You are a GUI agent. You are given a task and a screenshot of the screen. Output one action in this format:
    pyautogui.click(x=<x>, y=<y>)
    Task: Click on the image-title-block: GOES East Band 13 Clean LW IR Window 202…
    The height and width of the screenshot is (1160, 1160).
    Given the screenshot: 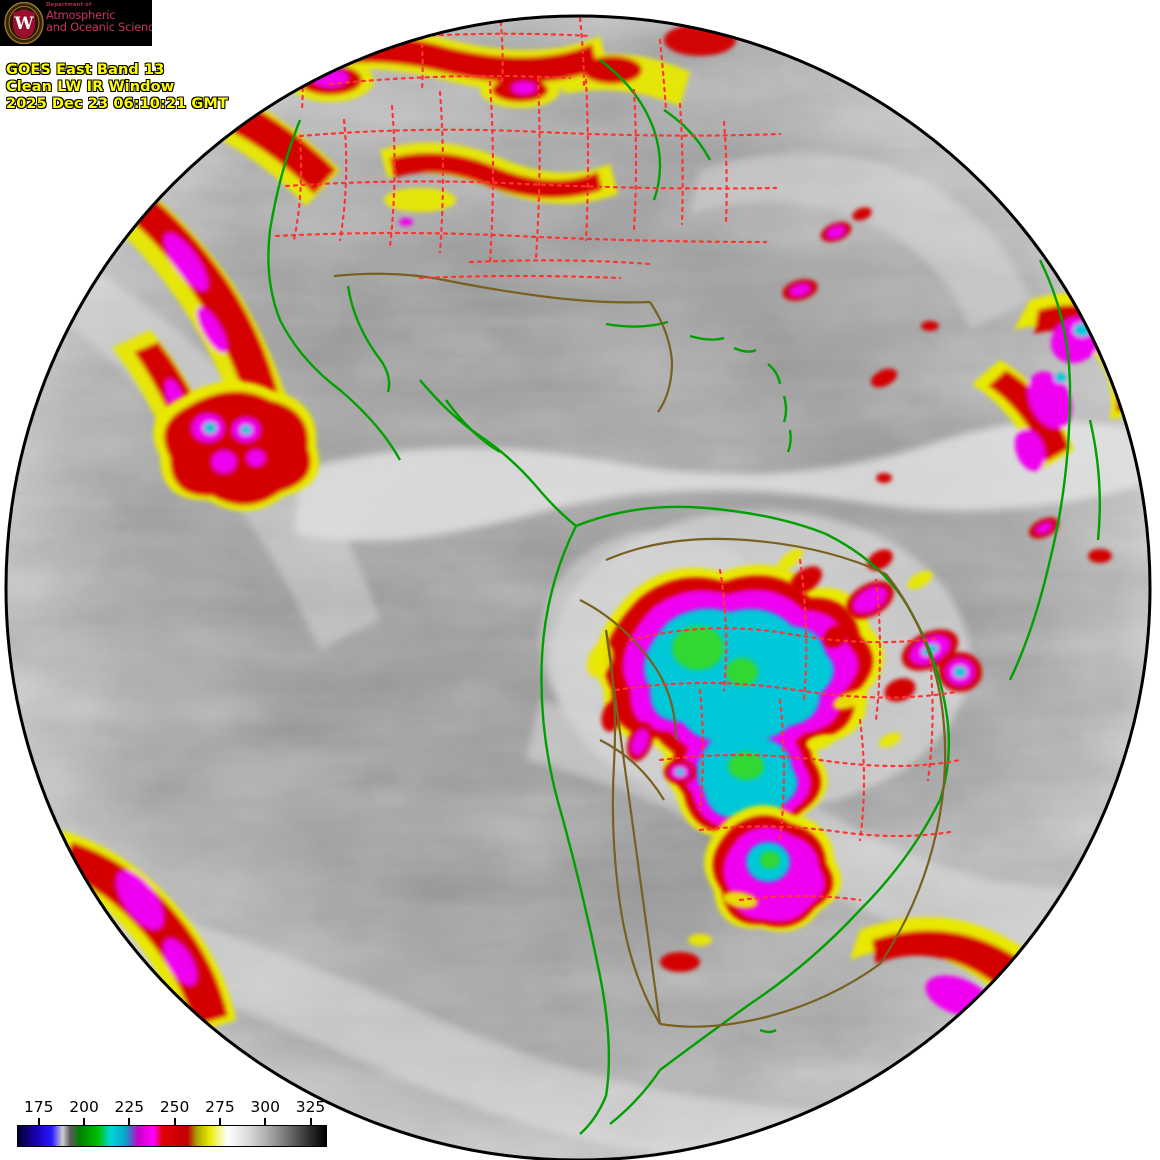 What is the action you would take?
    pyautogui.click(x=117, y=87)
    